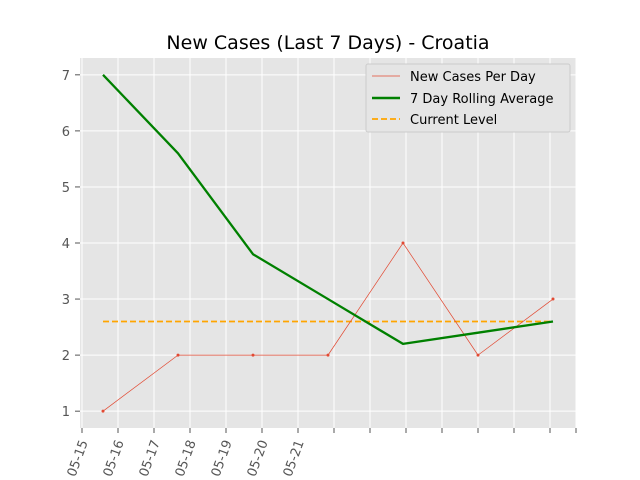  What do you see at coordinates (473, 77) in the screenshot?
I see `legend-label-new-cases: New Cases Per Day` at bounding box center [473, 77].